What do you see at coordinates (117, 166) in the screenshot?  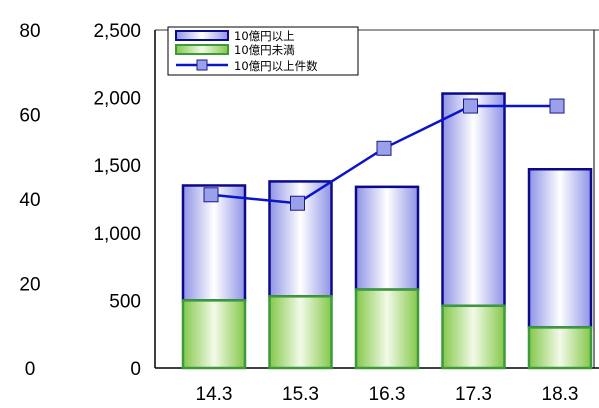 I see `left-tick-label: 1,500` at bounding box center [117, 166].